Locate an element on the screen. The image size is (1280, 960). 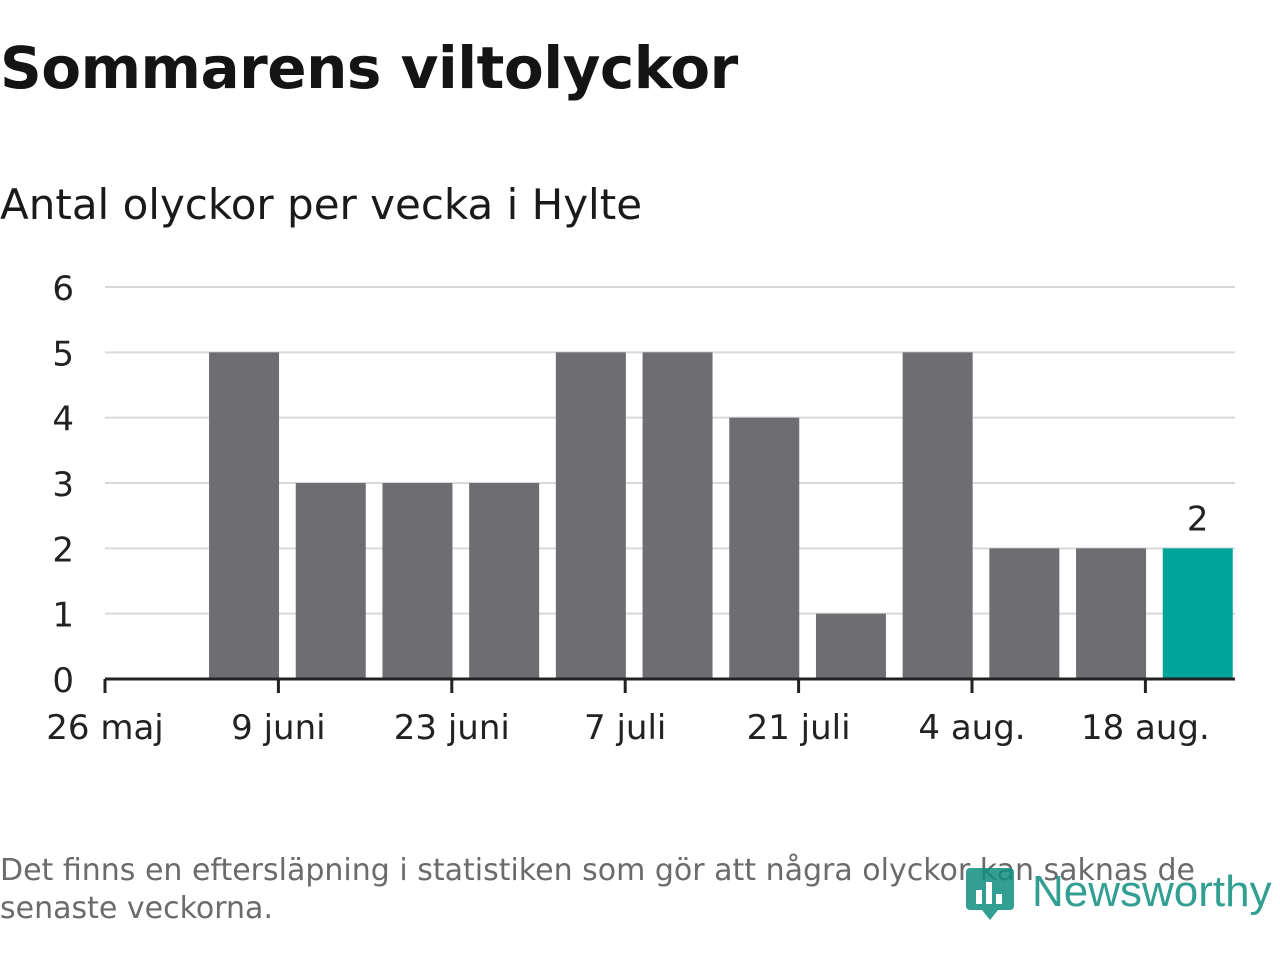
x-tick-label: 4 aug. is located at coordinates (971, 728).